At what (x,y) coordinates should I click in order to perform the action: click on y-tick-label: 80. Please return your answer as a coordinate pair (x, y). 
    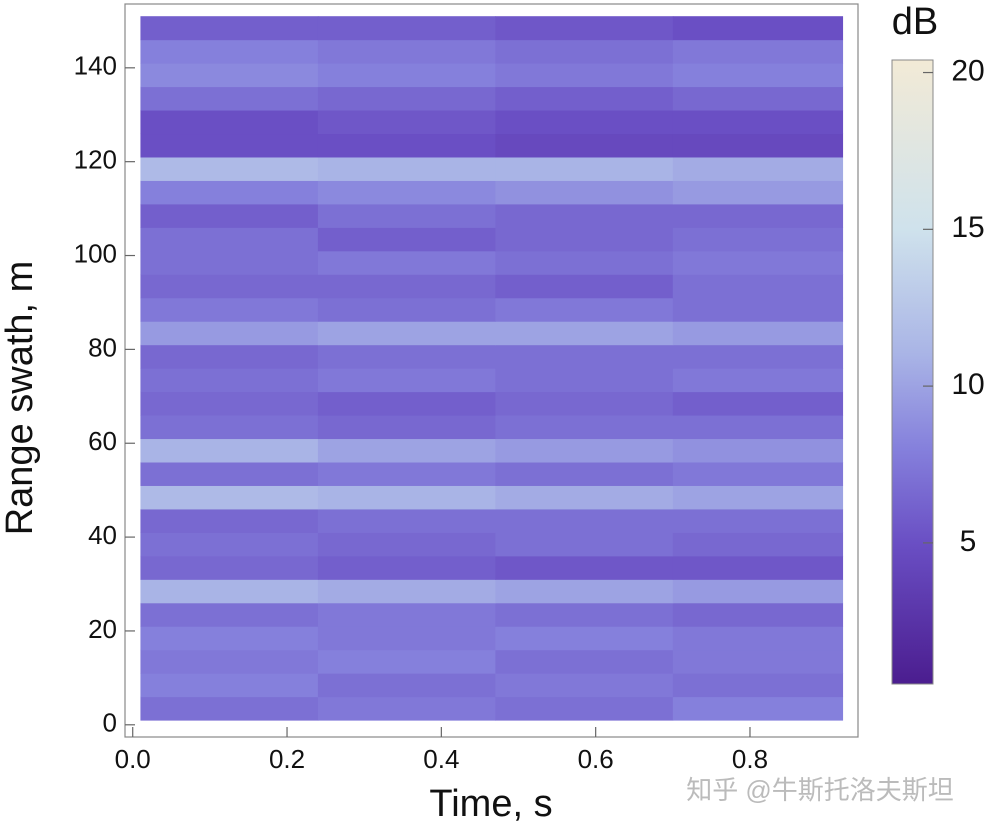
    Looking at the image, I should click on (102, 347).